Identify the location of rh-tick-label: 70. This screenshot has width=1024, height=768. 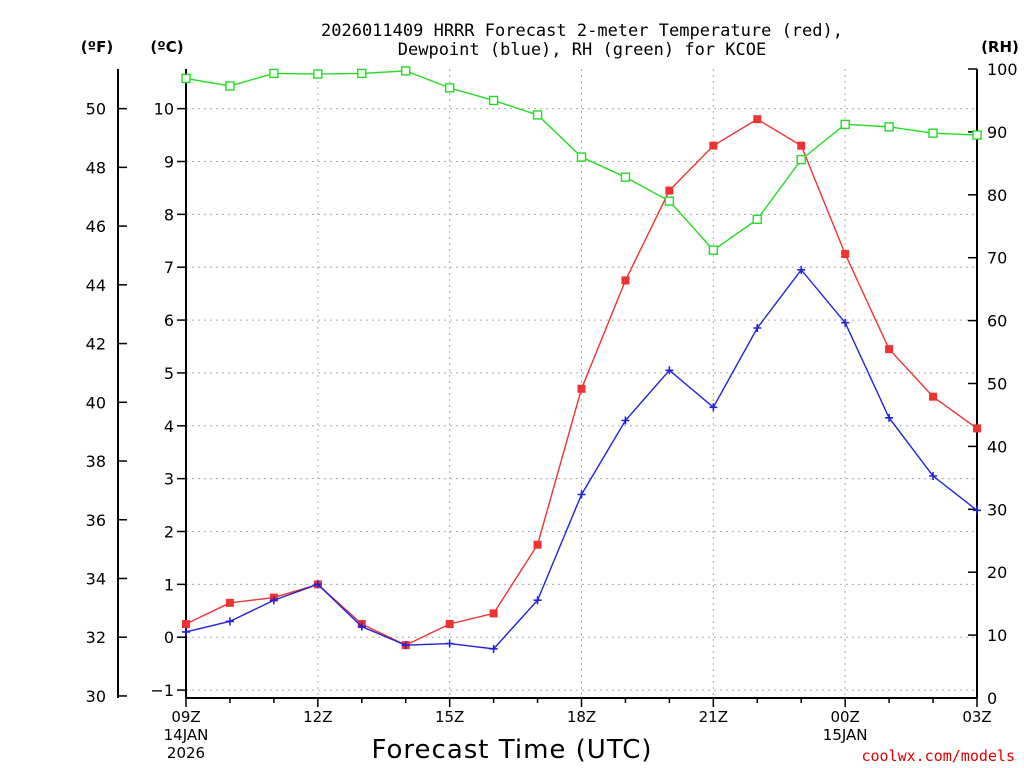
(997, 258).